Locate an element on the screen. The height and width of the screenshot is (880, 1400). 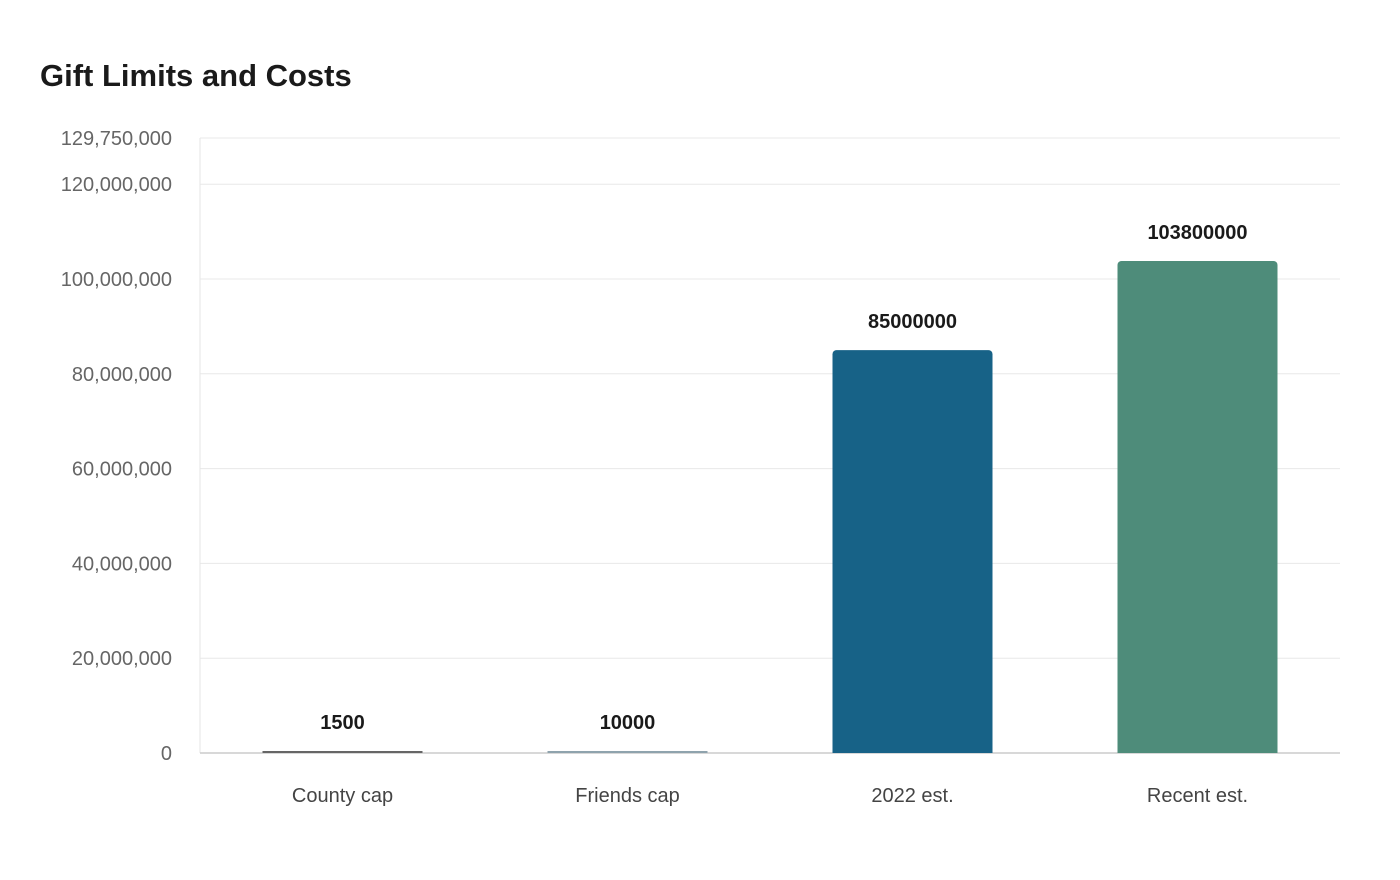
data-label: 103800000 is located at coordinates (1197, 233).